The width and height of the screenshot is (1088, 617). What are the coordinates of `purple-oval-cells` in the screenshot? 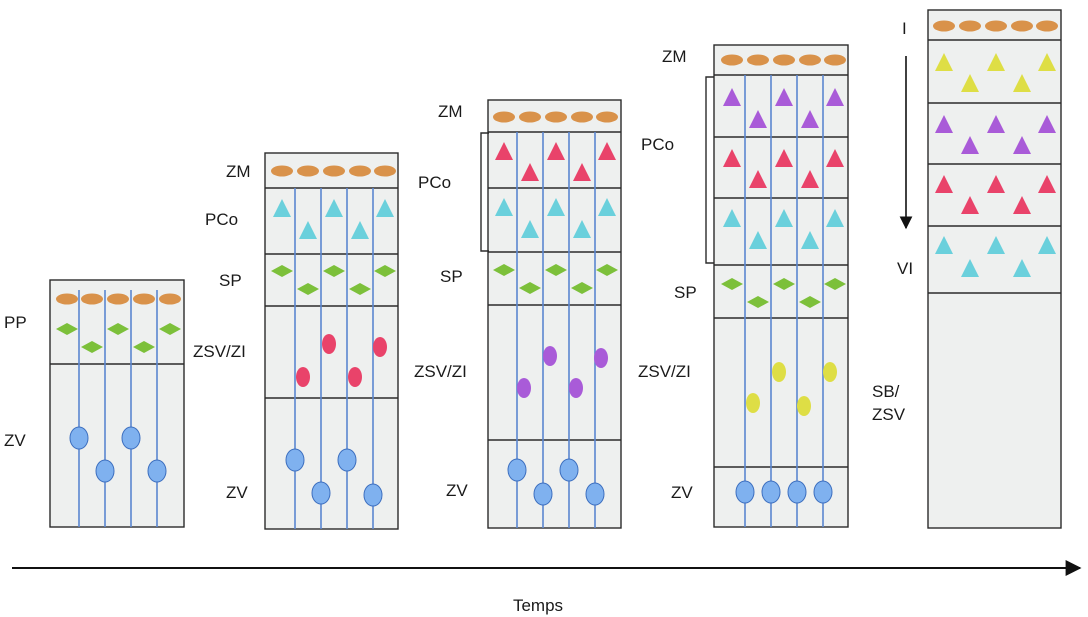 It's located at (562, 372).